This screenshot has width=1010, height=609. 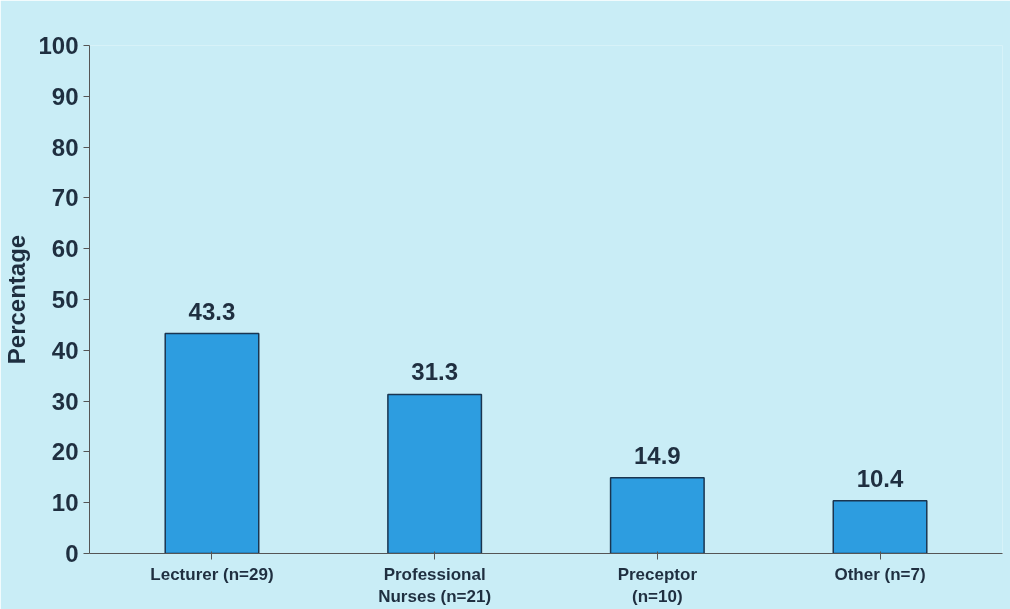 What do you see at coordinates (657, 585) in the screenshot?
I see `x-tick-label: Preceptor (n=10)` at bounding box center [657, 585].